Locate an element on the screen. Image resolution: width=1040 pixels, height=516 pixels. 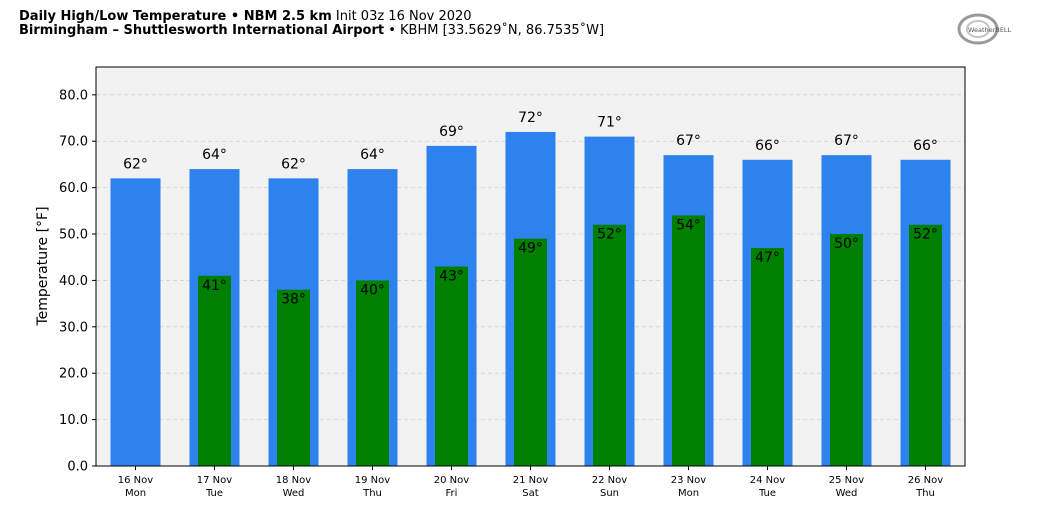
y-tick-label: 80.0 is located at coordinates (73, 95).